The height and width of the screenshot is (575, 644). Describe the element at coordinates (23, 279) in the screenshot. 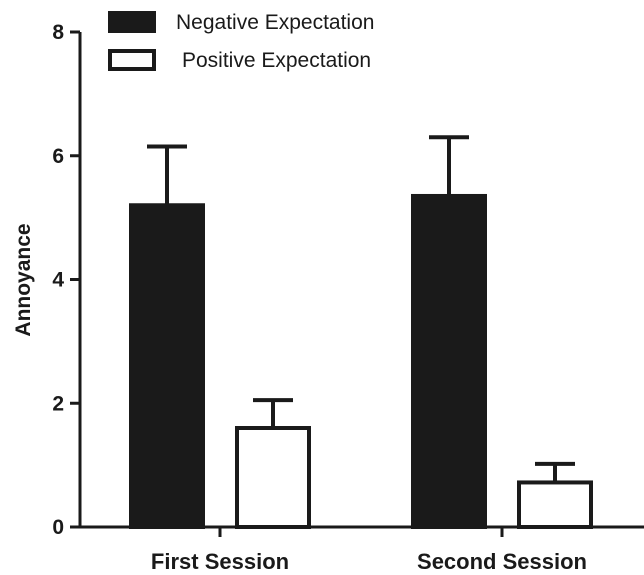

I see `y-axis-title: Annoyance` at that location.